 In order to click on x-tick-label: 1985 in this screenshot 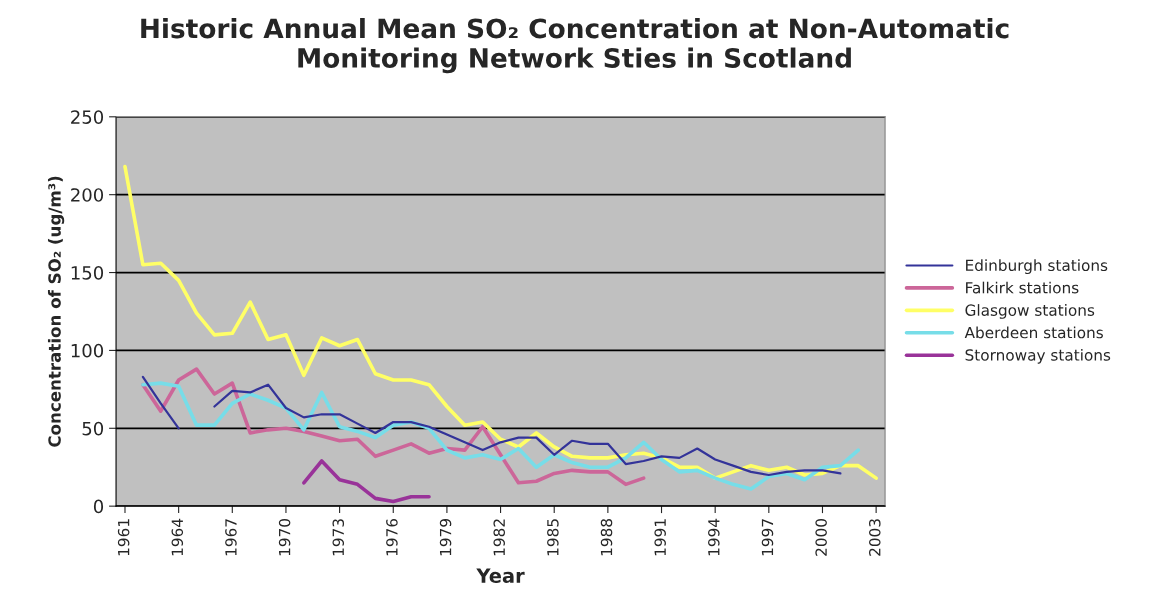, I will do `click(553, 537)`.